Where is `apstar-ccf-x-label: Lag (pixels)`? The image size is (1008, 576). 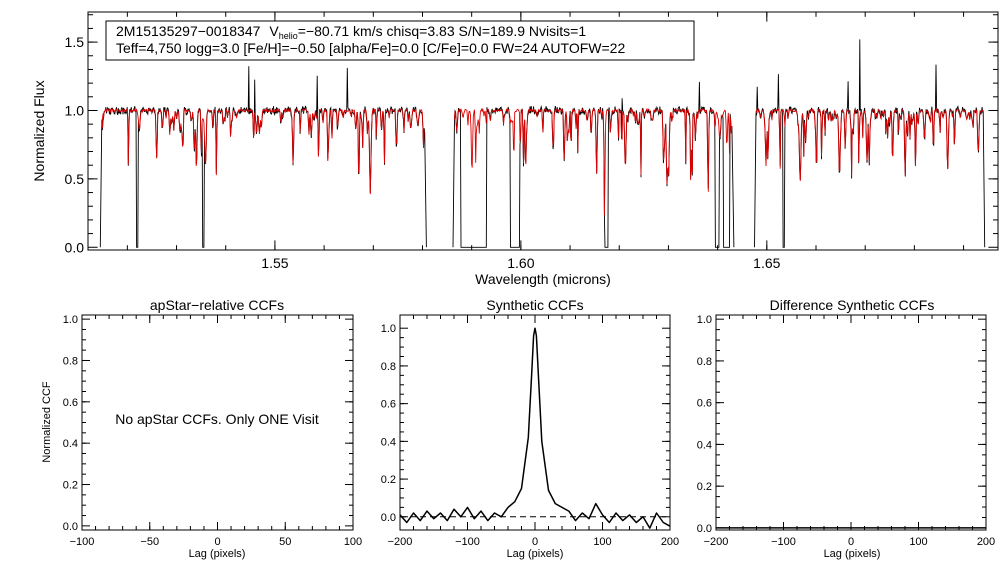 apstar-ccf-x-label: Lag (pixels) is located at coordinates (217, 554).